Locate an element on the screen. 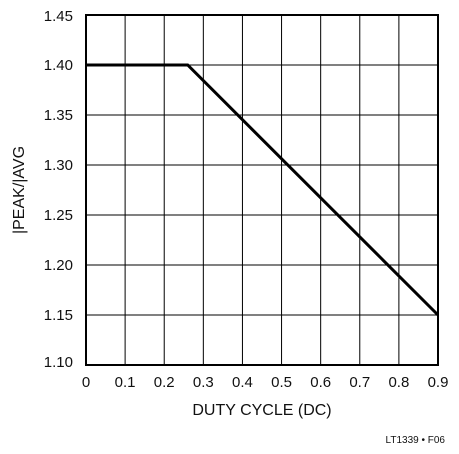 The image size is (459, 454). y-axis-title: |PEAK/|AVG is located at coordinates (19, 190).